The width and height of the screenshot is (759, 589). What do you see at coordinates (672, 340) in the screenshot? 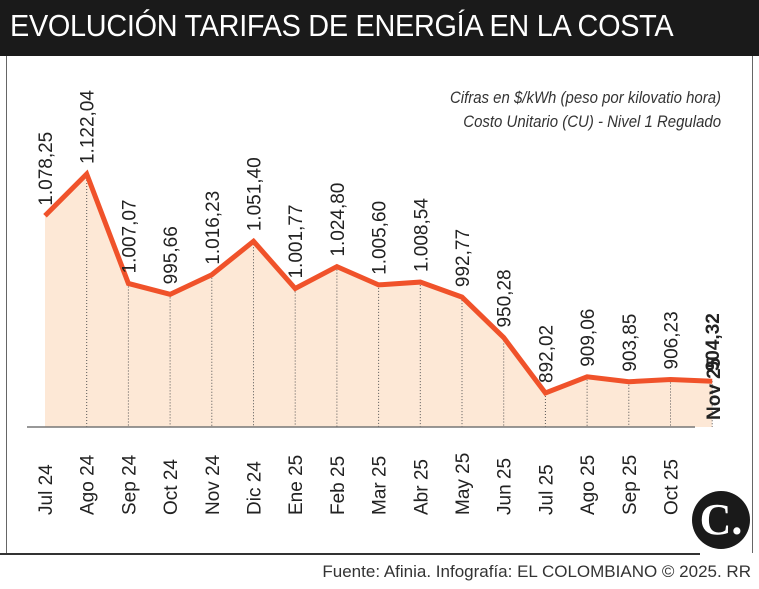
I see `data-label: 906,23` at bounding box center [672, 340].